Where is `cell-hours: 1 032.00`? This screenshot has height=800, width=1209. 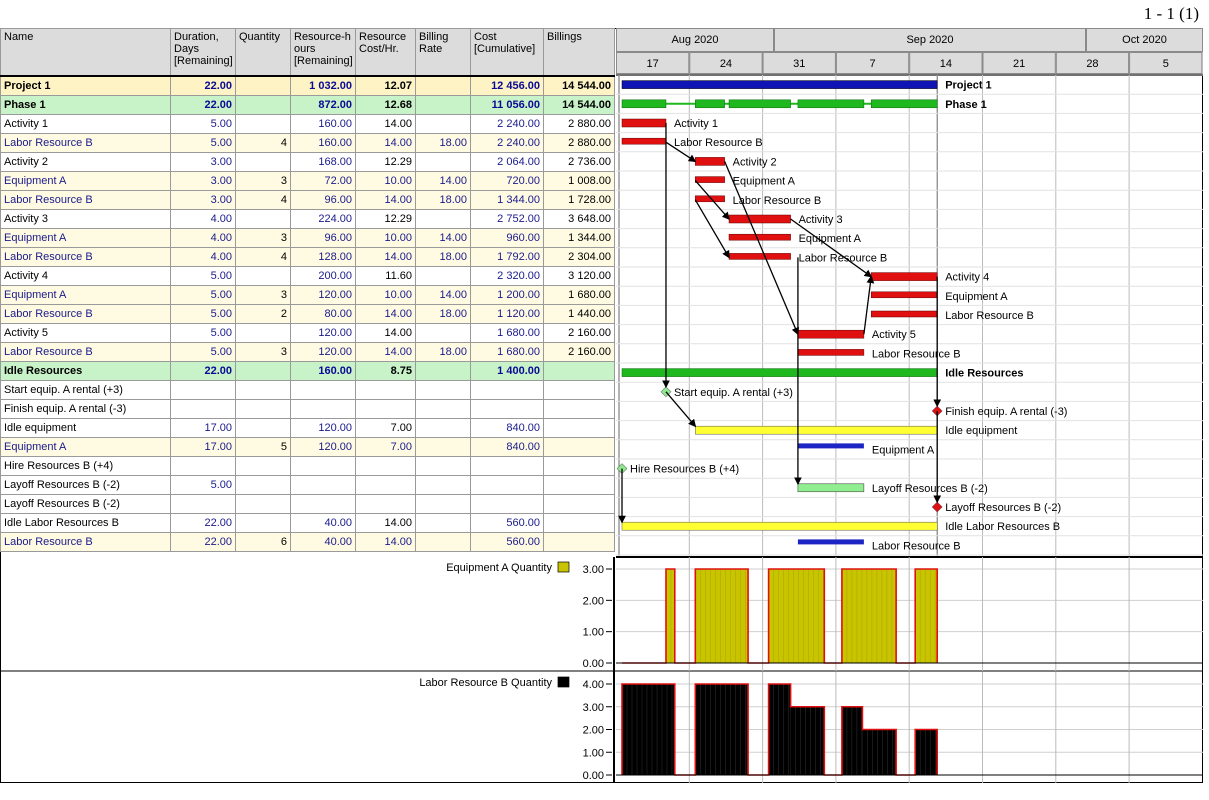
cell-hours: 1 032.00 is located at coordinates (323, 85).